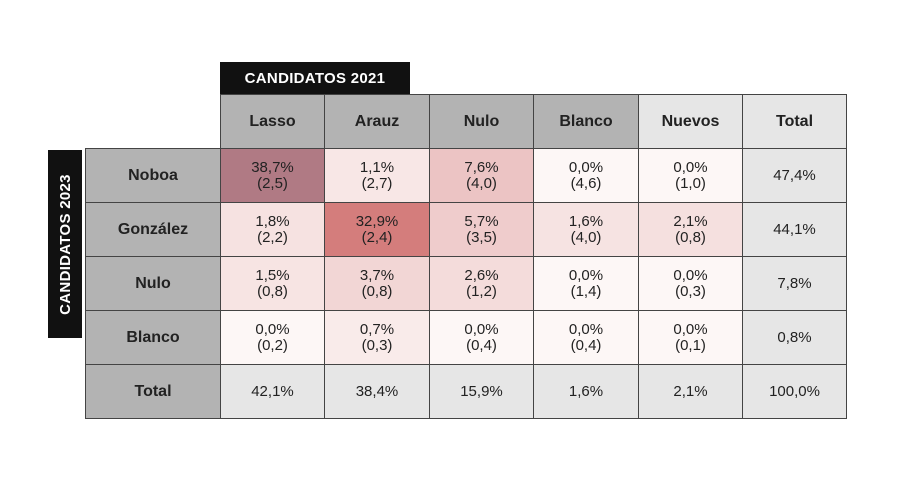  I want to click on col-header-blanco: Blanco, so click(586, 121).